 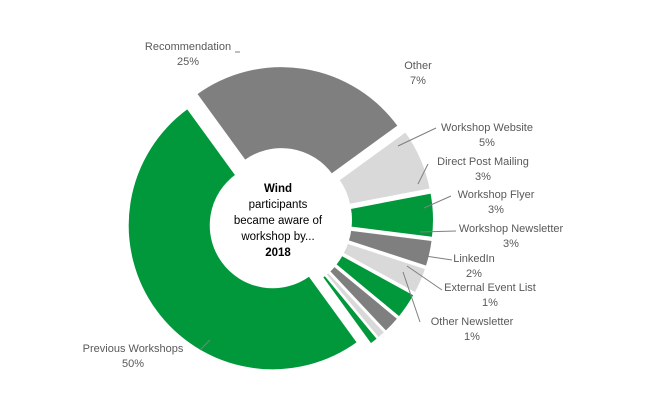 I want to click on slice-label-value: 7%, so click(x=418, y=81).